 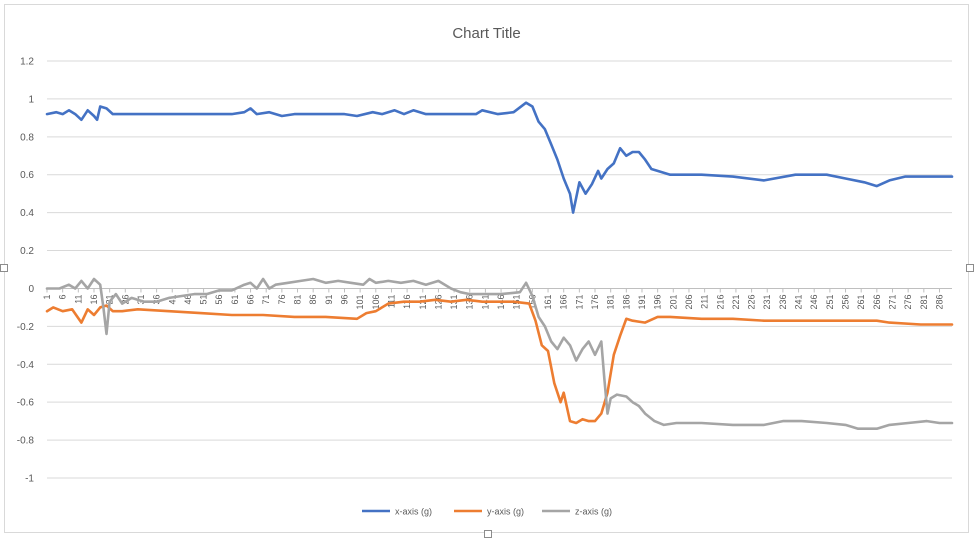 What do you see at coordinates (391, 301) in the screenshot?
I see `x-tick-label: 111` at bounding box center [391, 301].